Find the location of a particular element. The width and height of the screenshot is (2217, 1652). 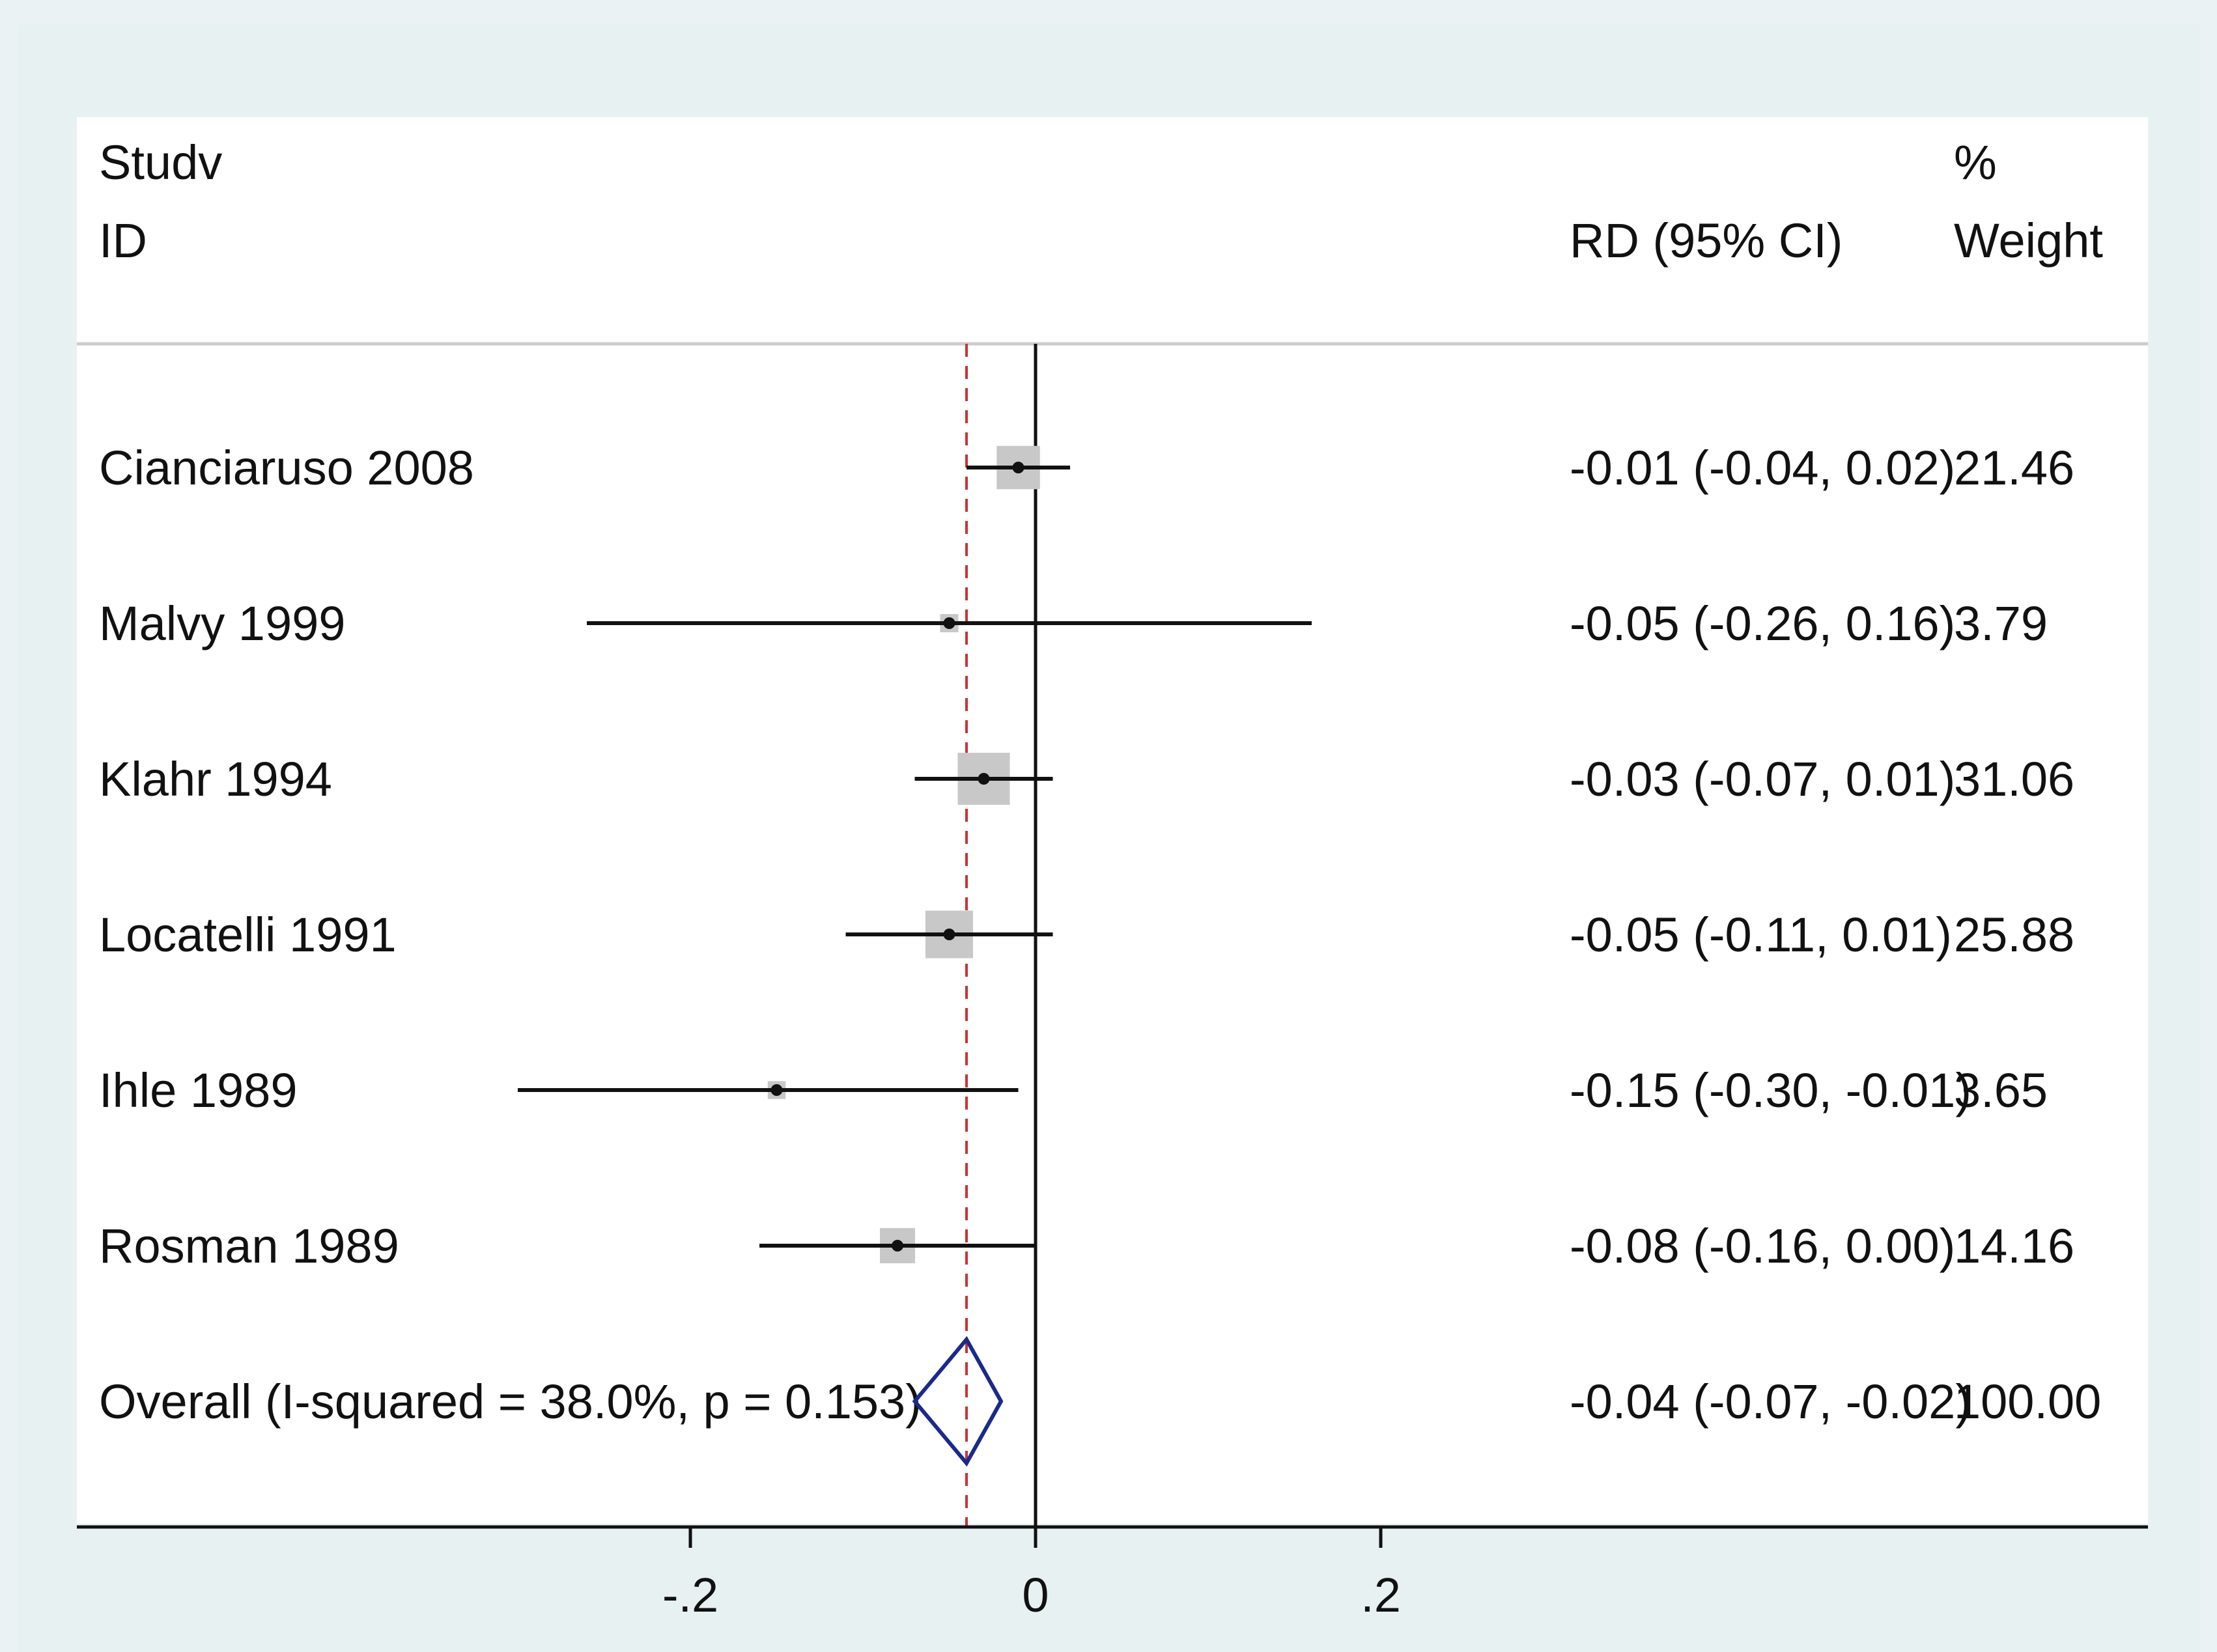

overall-weight-text: 100.00 is located at coordinates (2027, 1402).